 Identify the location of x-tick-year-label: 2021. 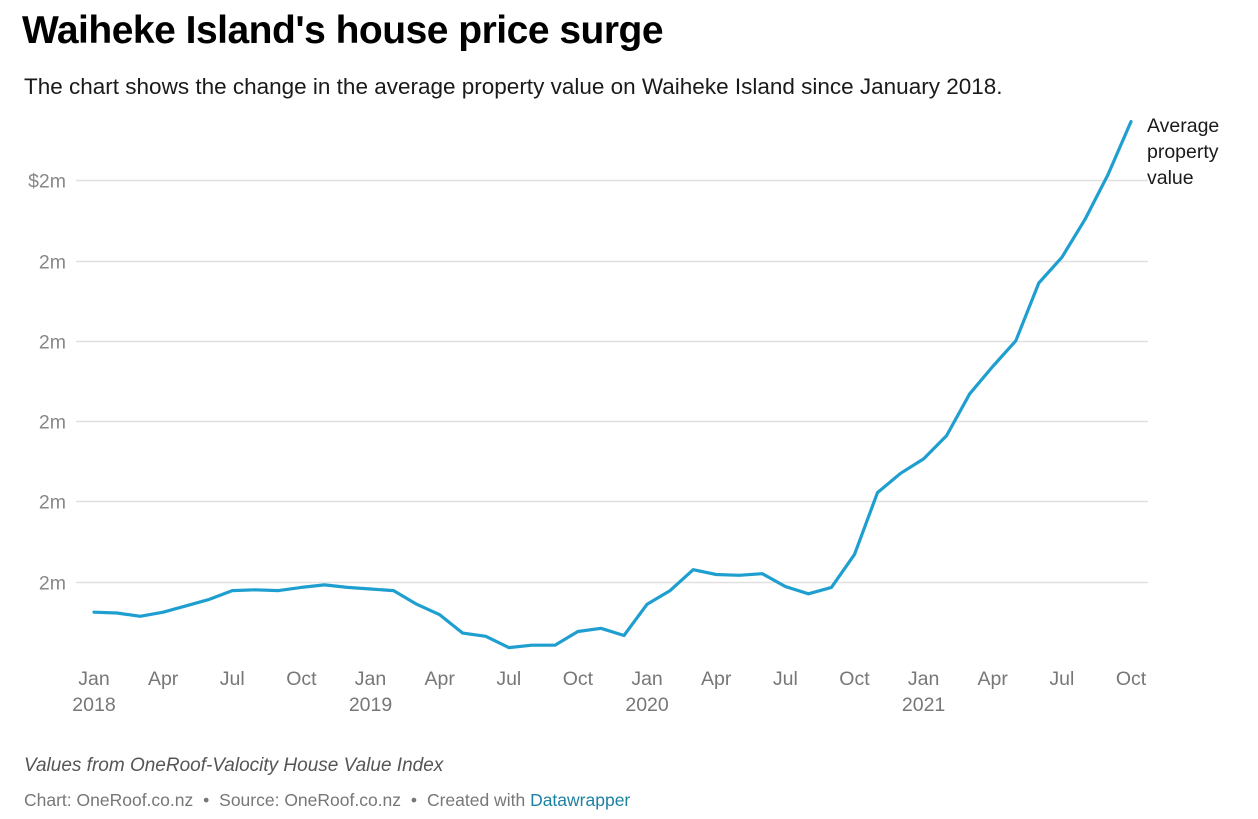
(923, 705).